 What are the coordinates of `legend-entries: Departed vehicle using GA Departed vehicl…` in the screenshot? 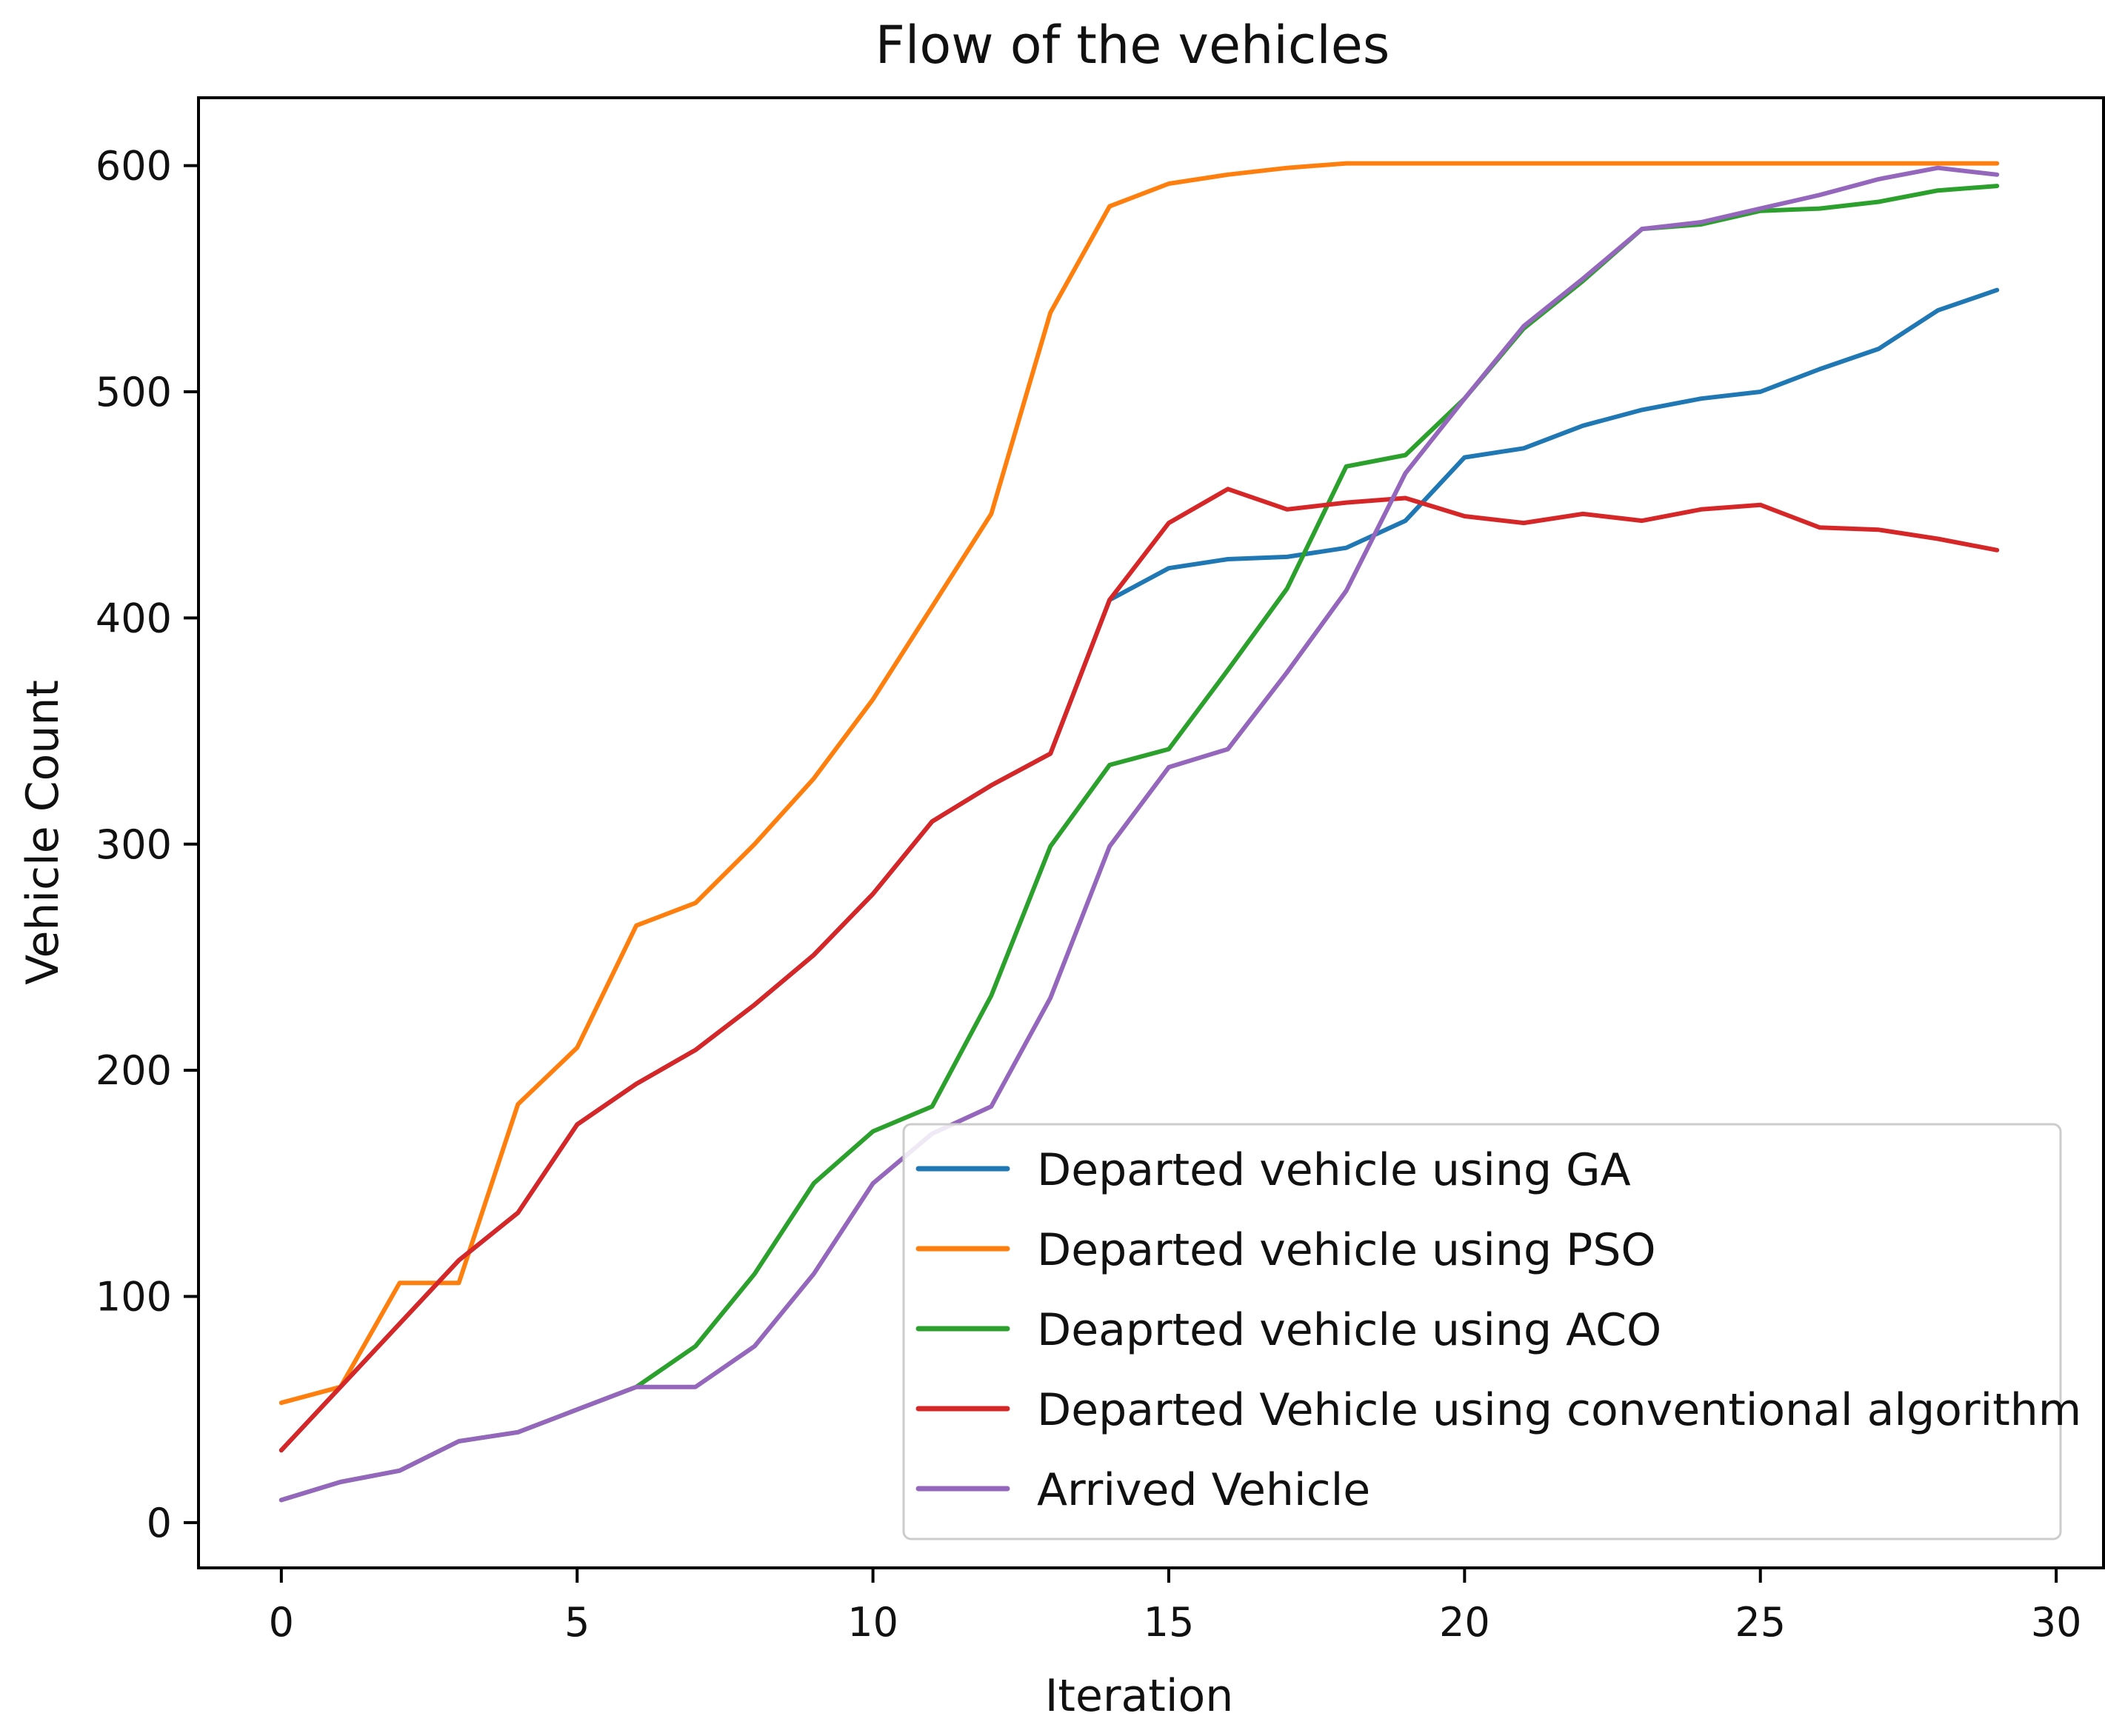 It's located at (1498, 1330).